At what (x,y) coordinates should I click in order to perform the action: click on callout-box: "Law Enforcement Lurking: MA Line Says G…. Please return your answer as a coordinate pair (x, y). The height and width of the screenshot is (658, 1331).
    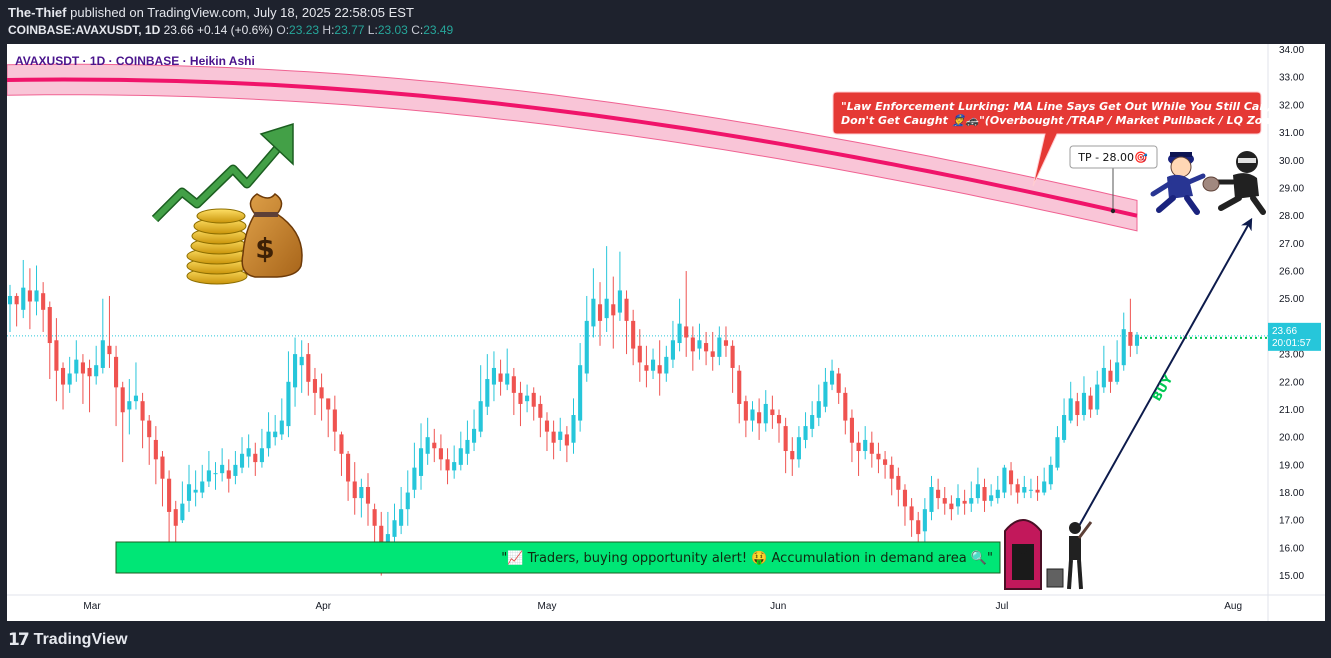
    Looking at the image, I should click on (1057, 139).